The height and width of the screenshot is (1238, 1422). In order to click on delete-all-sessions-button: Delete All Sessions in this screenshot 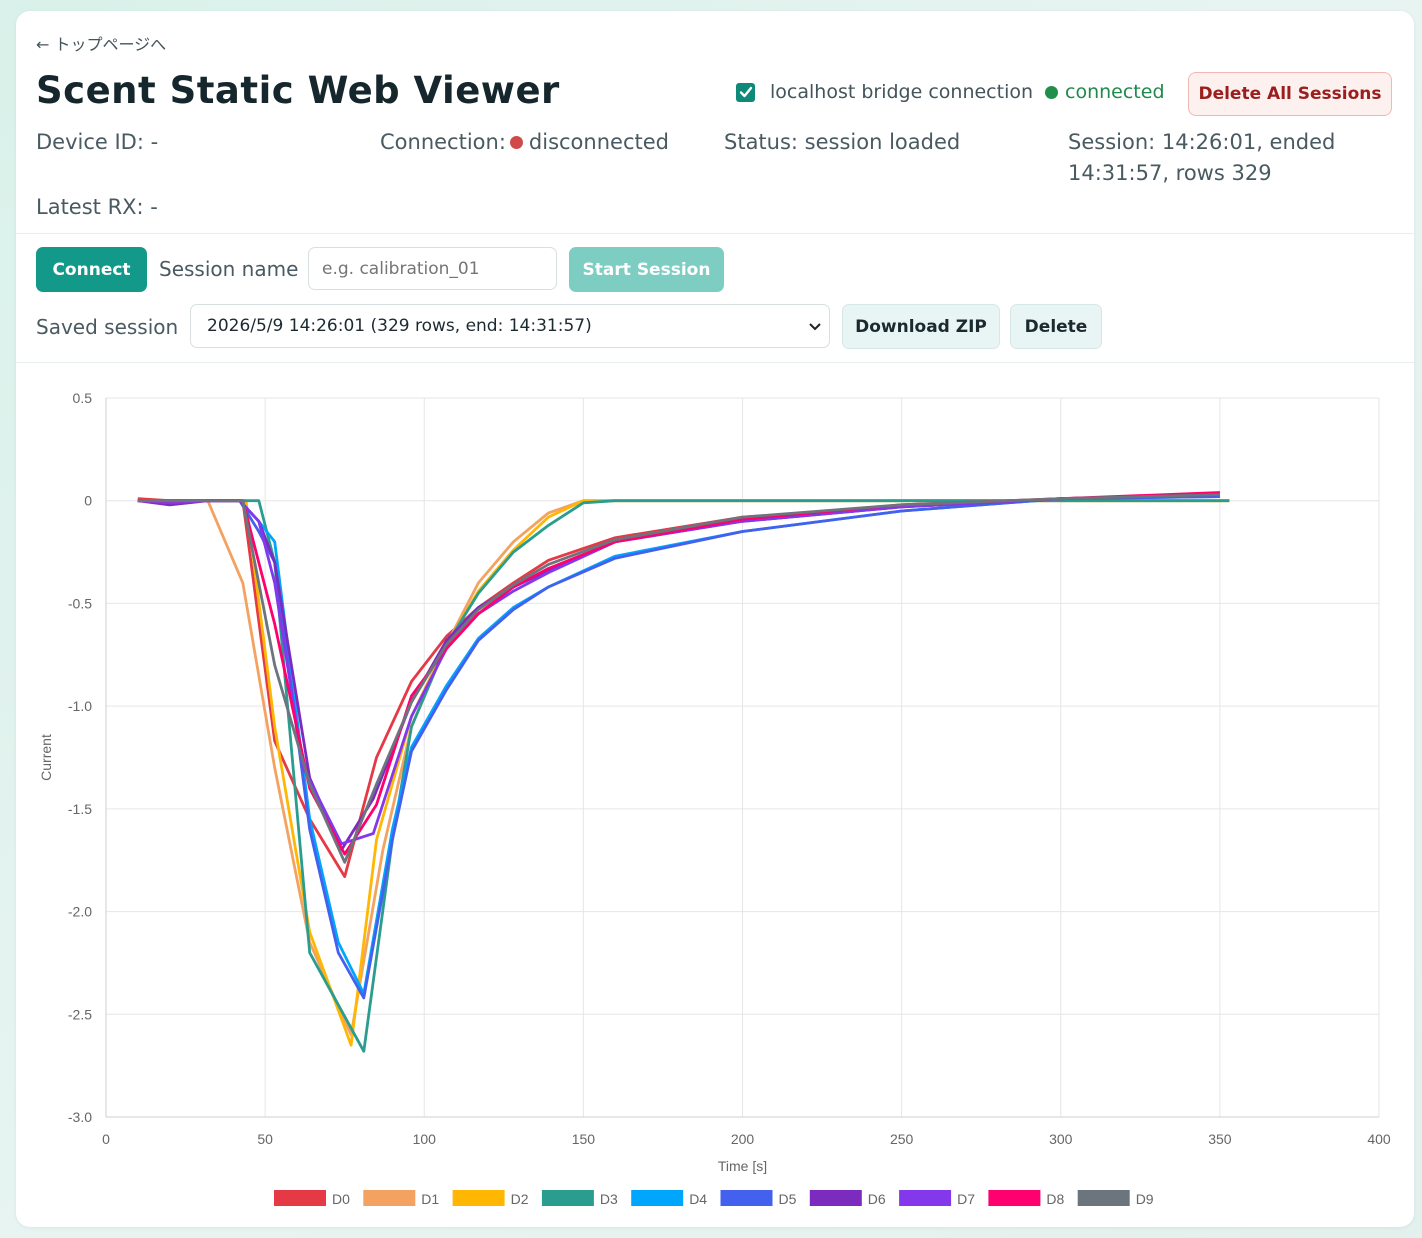, I will do `click(1290, 94)`.